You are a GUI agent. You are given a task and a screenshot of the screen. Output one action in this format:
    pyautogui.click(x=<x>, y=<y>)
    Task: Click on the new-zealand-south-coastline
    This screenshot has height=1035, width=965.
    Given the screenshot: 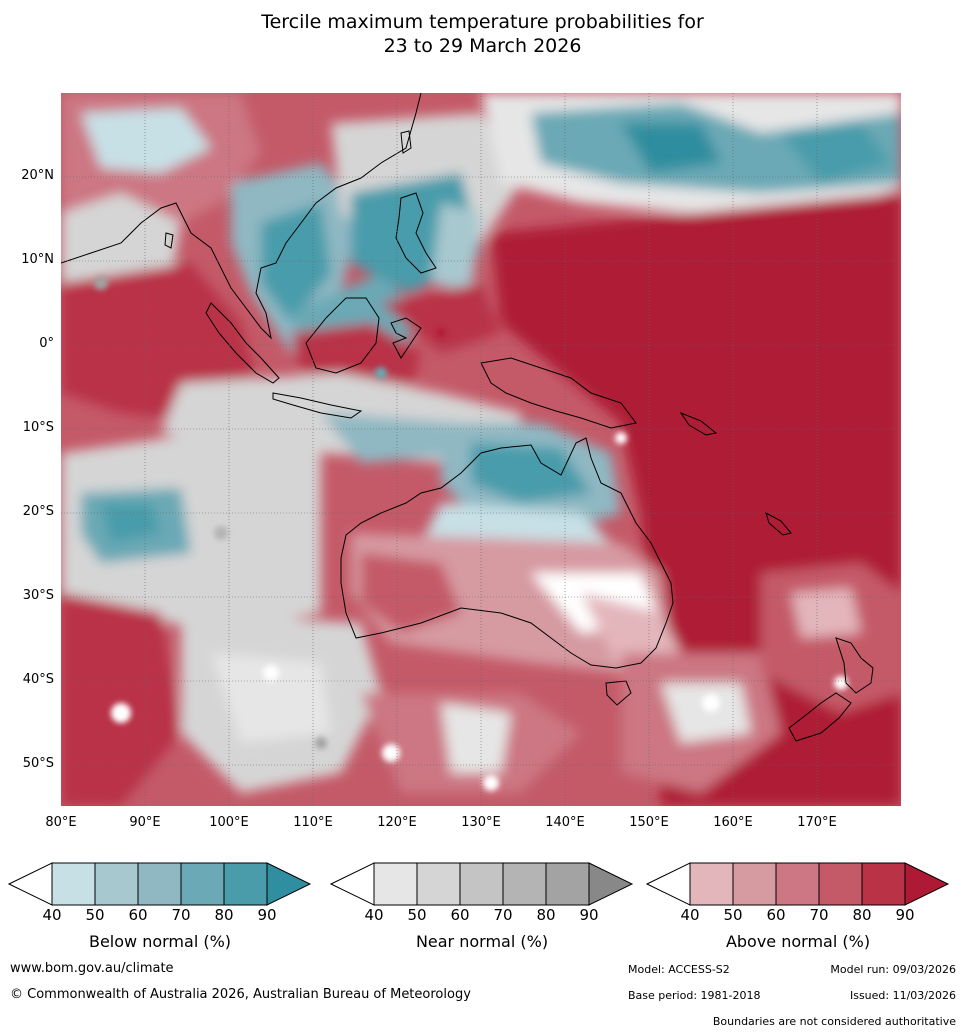 What is the action you would take?
    pyautogui.click(x=820, y=717)
    